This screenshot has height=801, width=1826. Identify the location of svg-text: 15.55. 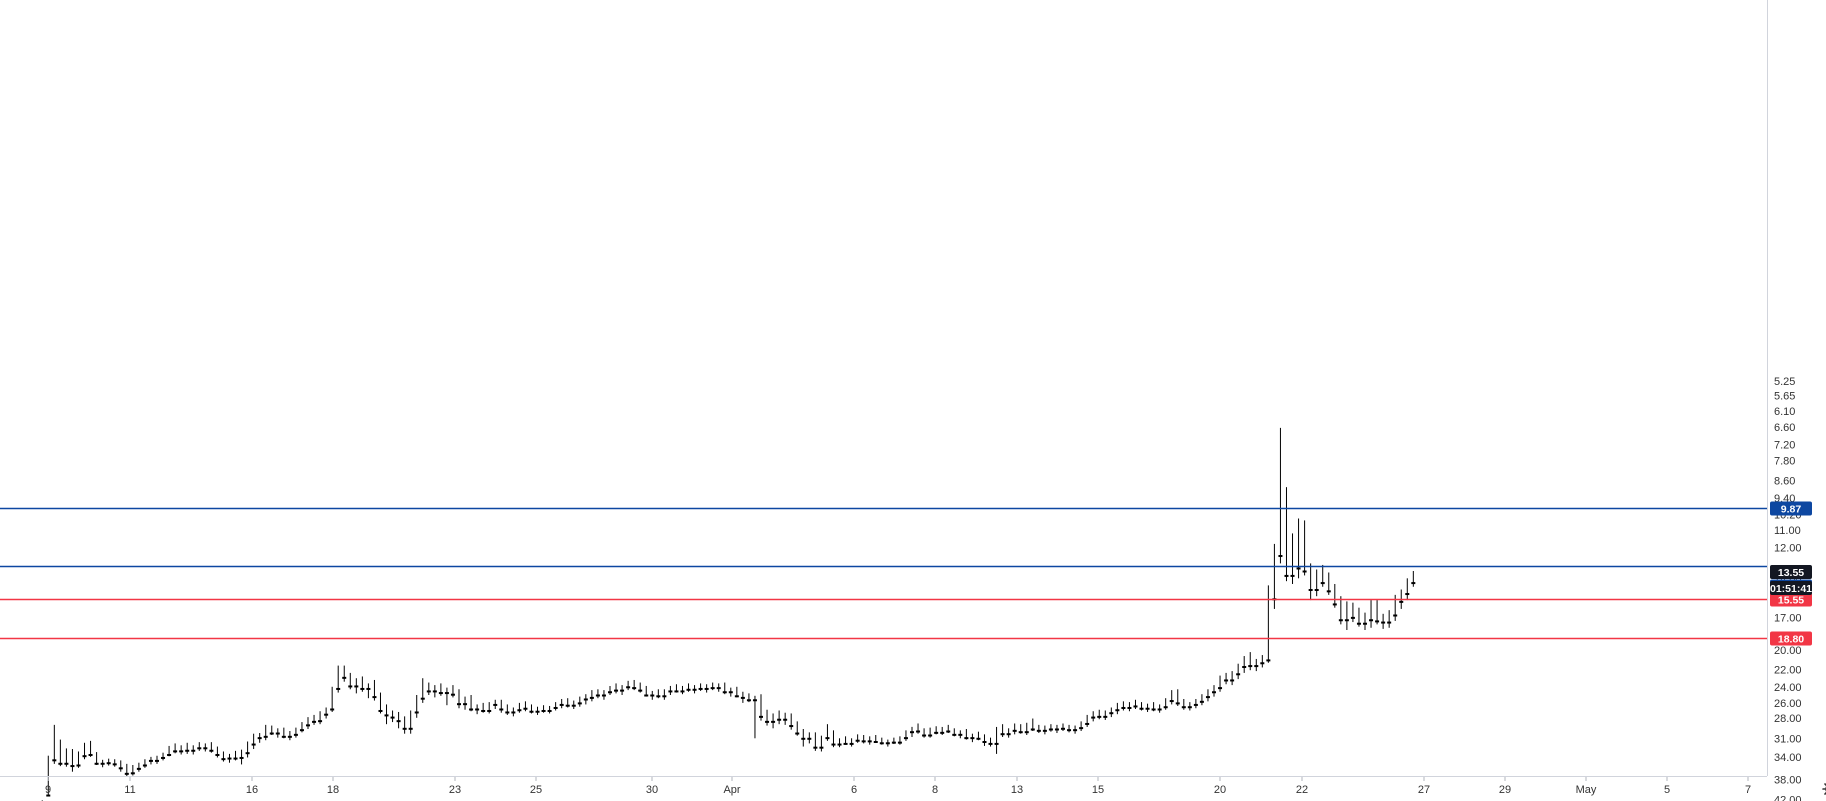
(1791, 601).